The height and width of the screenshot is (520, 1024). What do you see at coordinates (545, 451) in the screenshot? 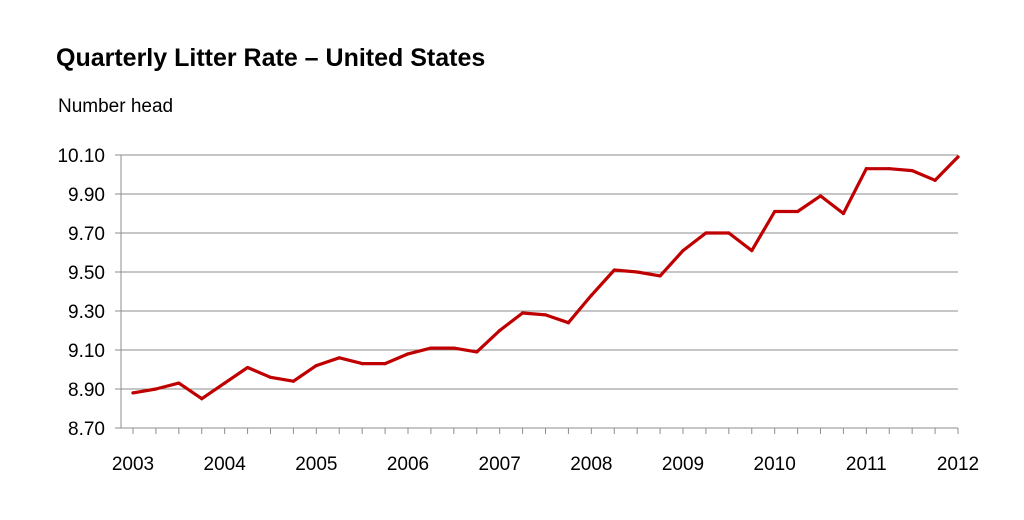
I see `x-axis: 2003 2004 2005 2006 2007 2008 2009 2010 2011 2012` at bounding box center [545, 451].